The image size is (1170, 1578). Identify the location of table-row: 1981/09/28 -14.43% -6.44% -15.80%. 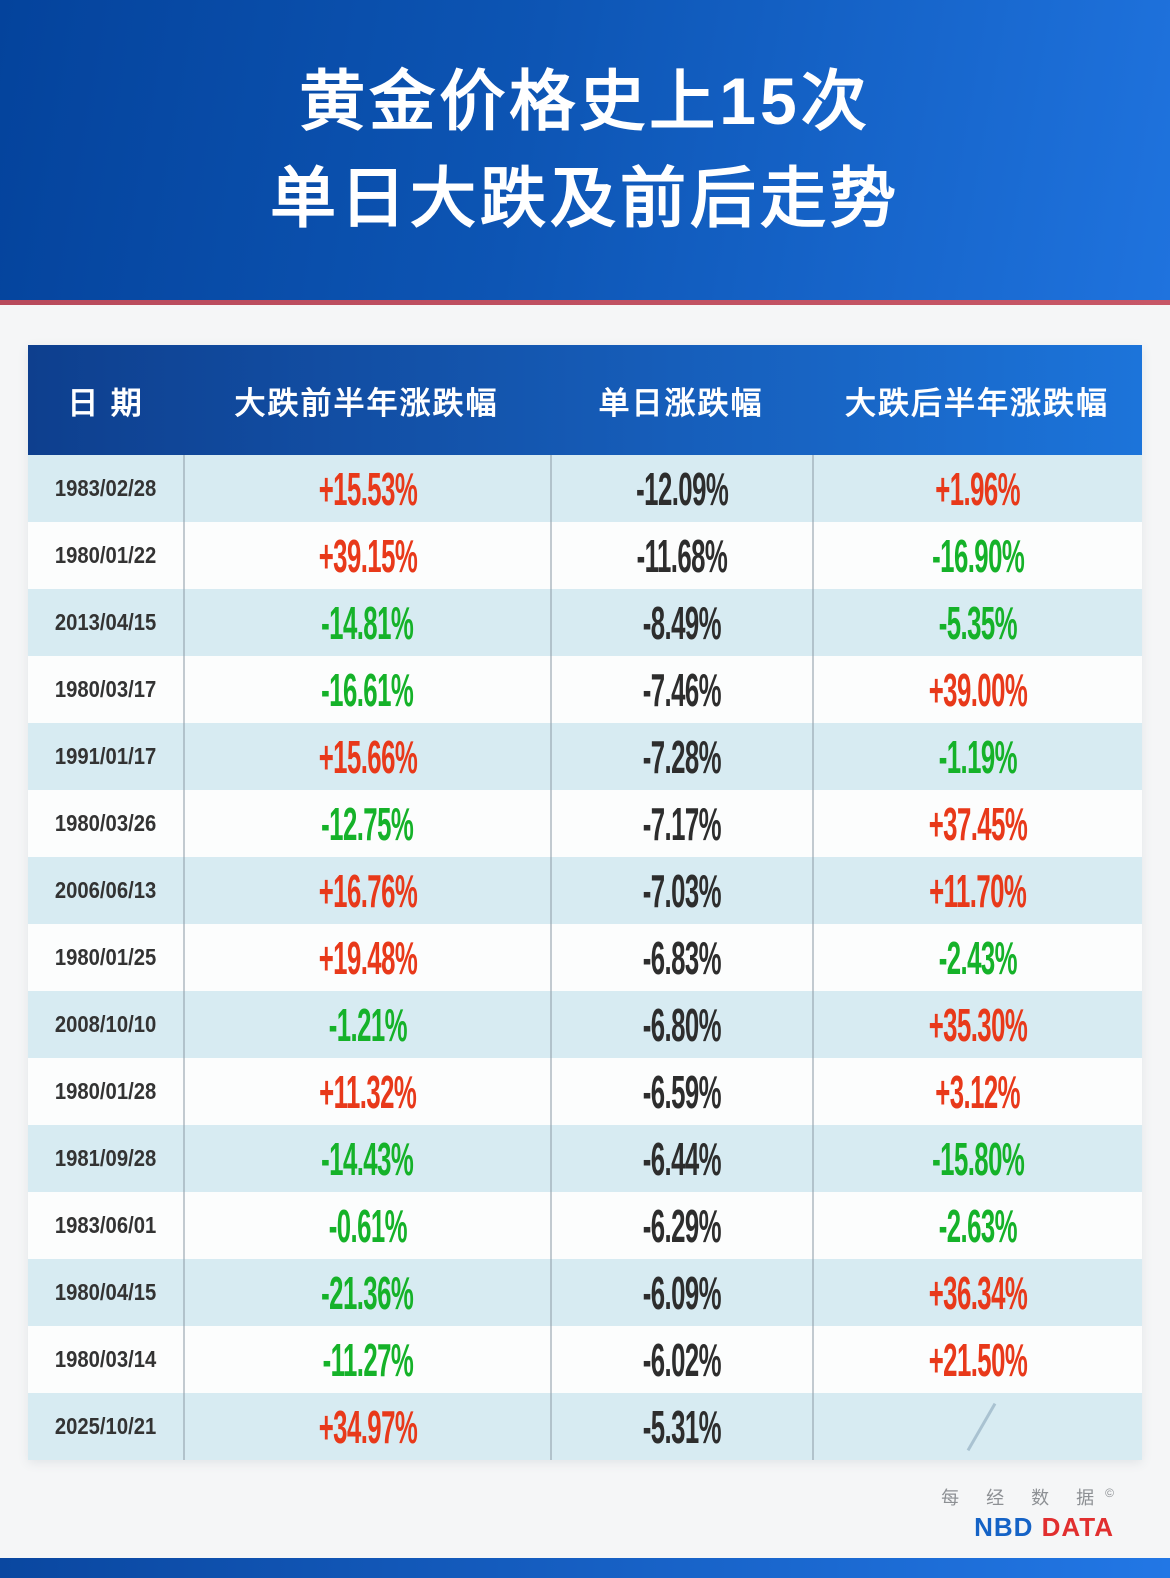
(585, 1158).